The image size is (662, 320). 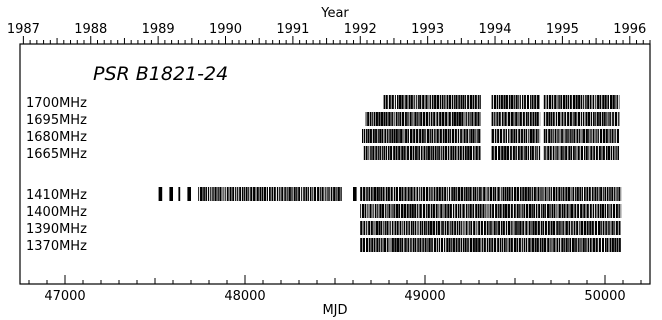 I want to click on row-1390mhz: 1390MHz, so click(x=323, y=229).